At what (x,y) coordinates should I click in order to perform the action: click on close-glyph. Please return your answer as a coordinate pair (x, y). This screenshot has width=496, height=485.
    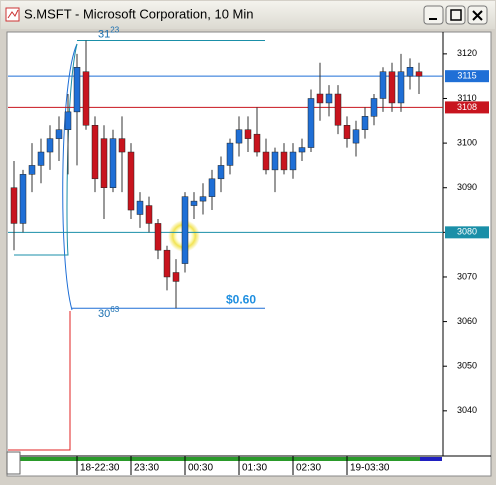
    Looking at the image, I should click on (477, 15).